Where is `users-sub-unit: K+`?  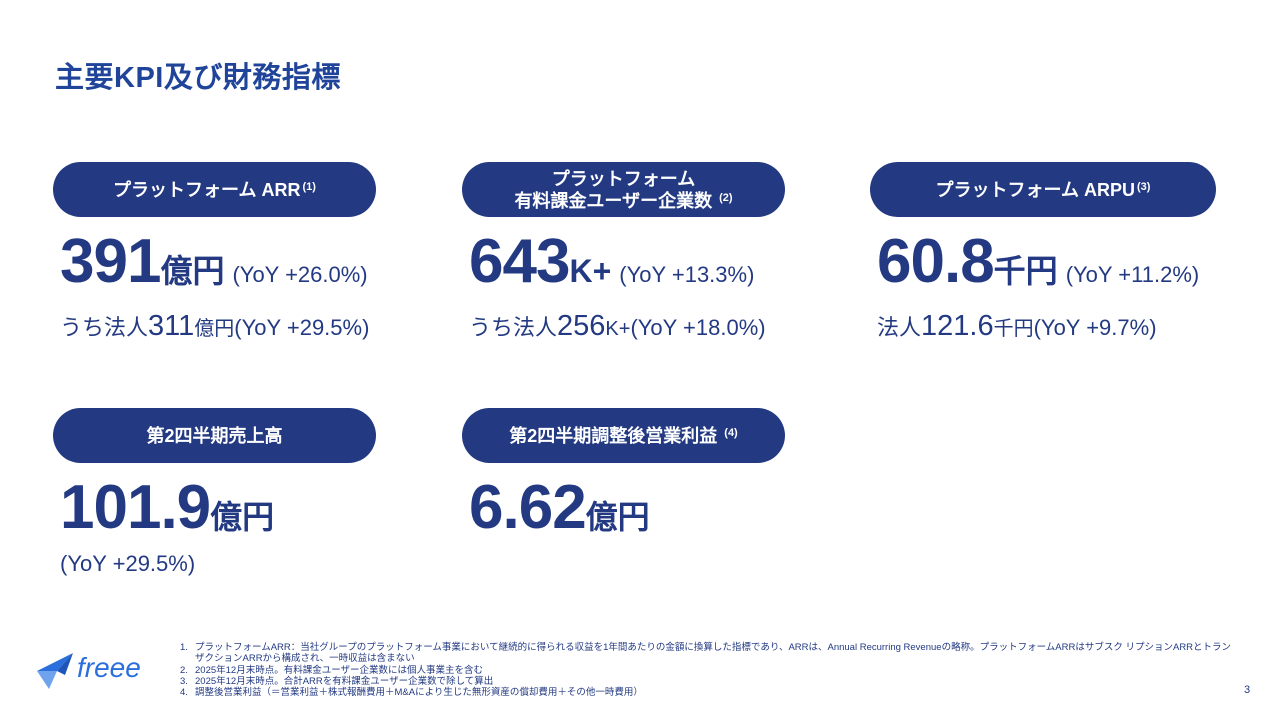 users-sub-unit: K+ is located at coordinates (618, 329).